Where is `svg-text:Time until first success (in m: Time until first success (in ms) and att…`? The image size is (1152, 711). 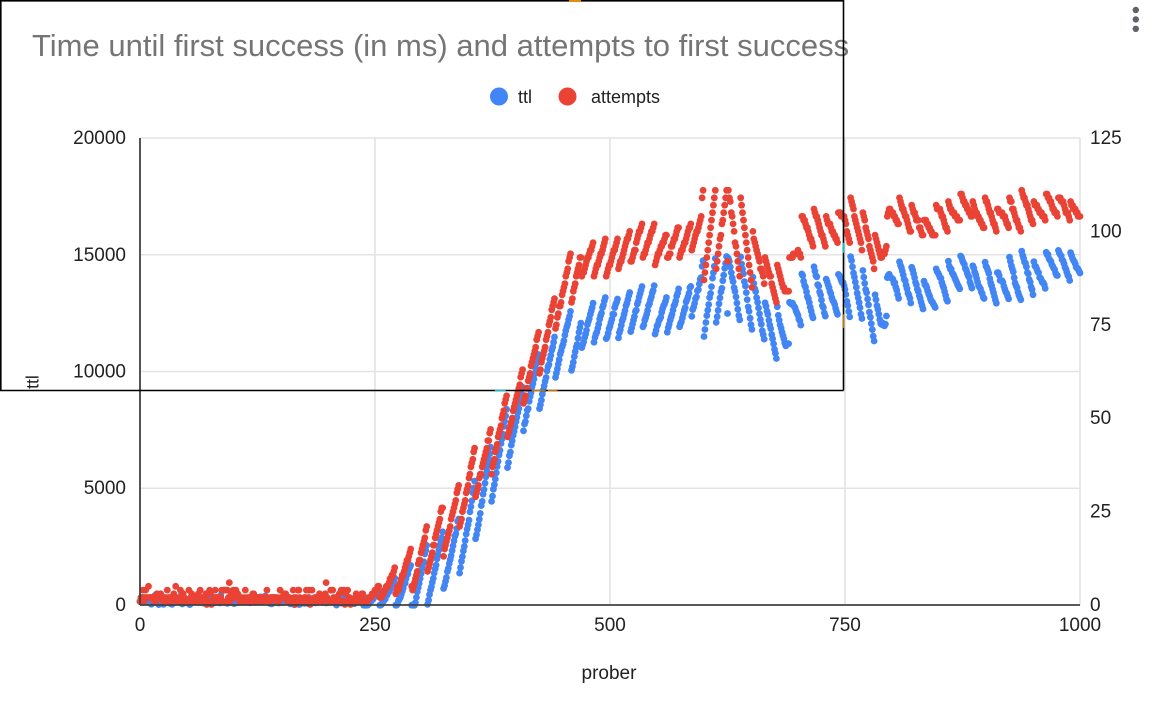 svg-text:Time until first success (in m: Time until first success (in ms) and att… is located at coordinates (440, 45).